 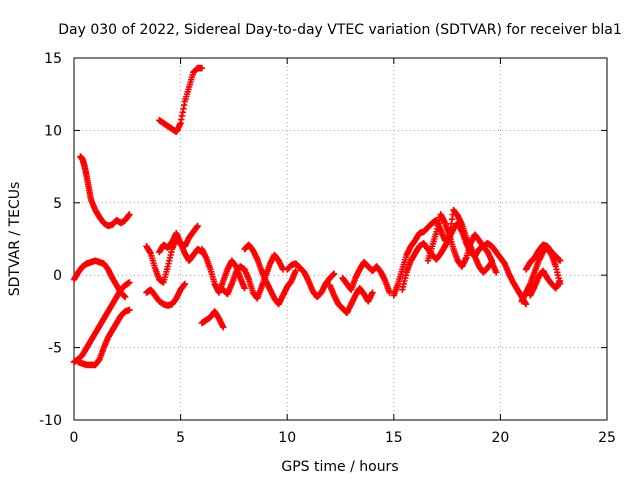 I want to click on x-tick-label: 15, so click(x=394, y=438).